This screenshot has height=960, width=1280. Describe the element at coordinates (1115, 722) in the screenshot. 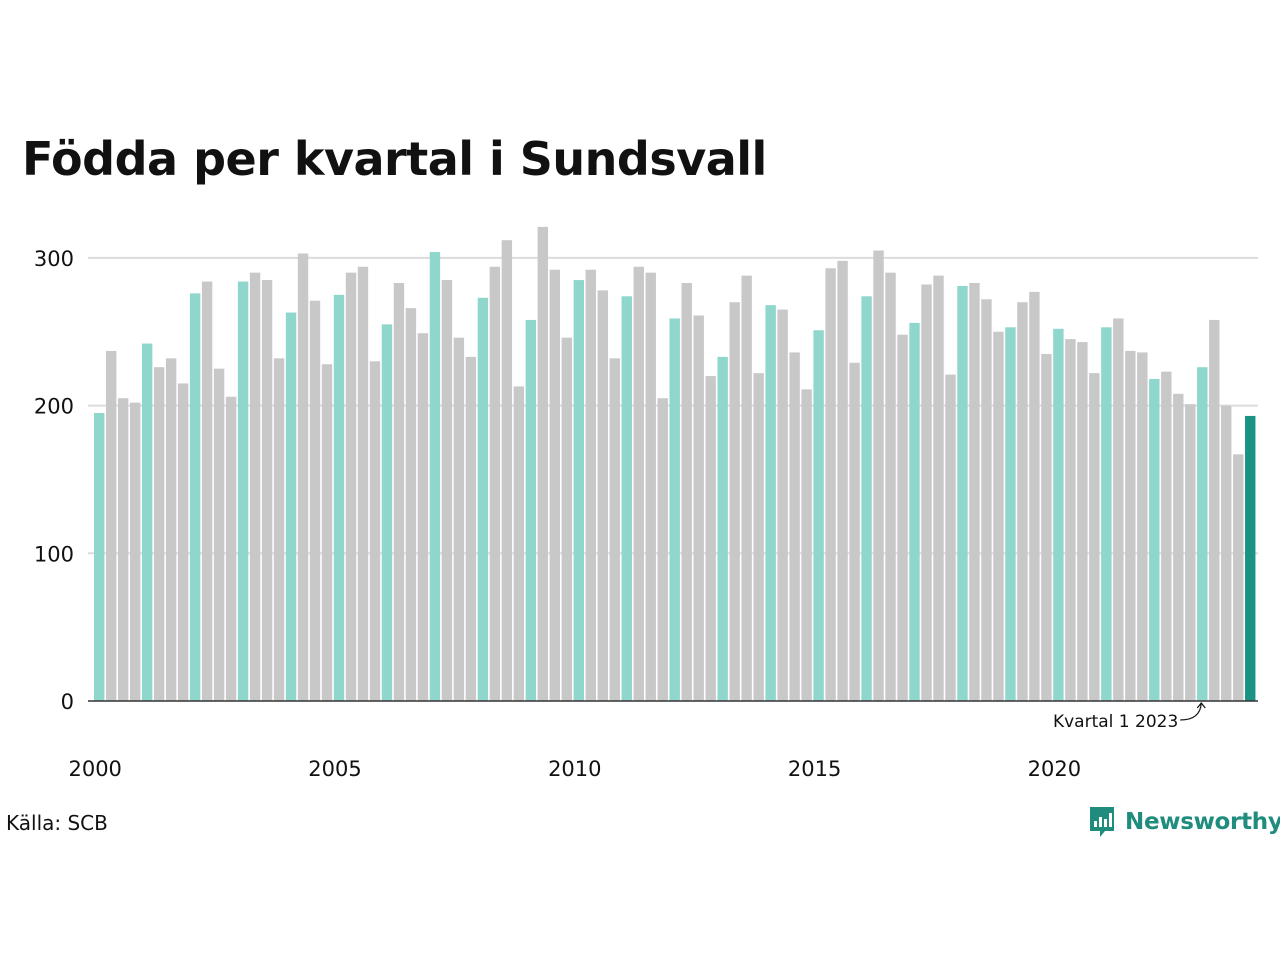

I see `annotation-label: Kvartal 1 2023` at that location.